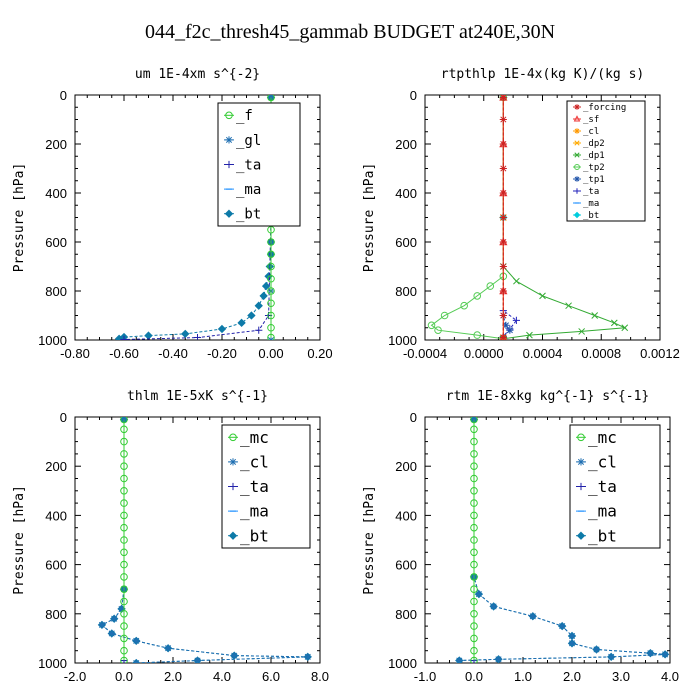  Describe the element at coordinates (75, 676) in the screenshot. I see `x-tick-label: -2.0` at that location.